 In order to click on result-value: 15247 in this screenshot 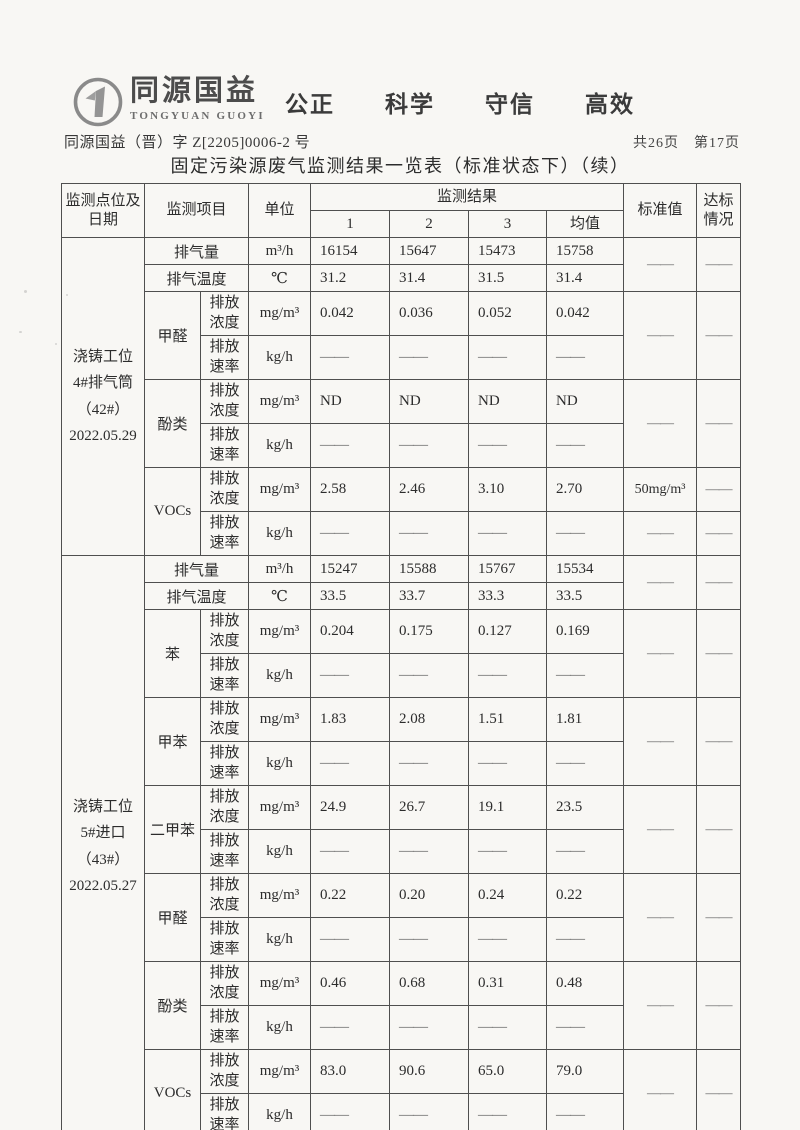, I will do `click(350, 569)`.